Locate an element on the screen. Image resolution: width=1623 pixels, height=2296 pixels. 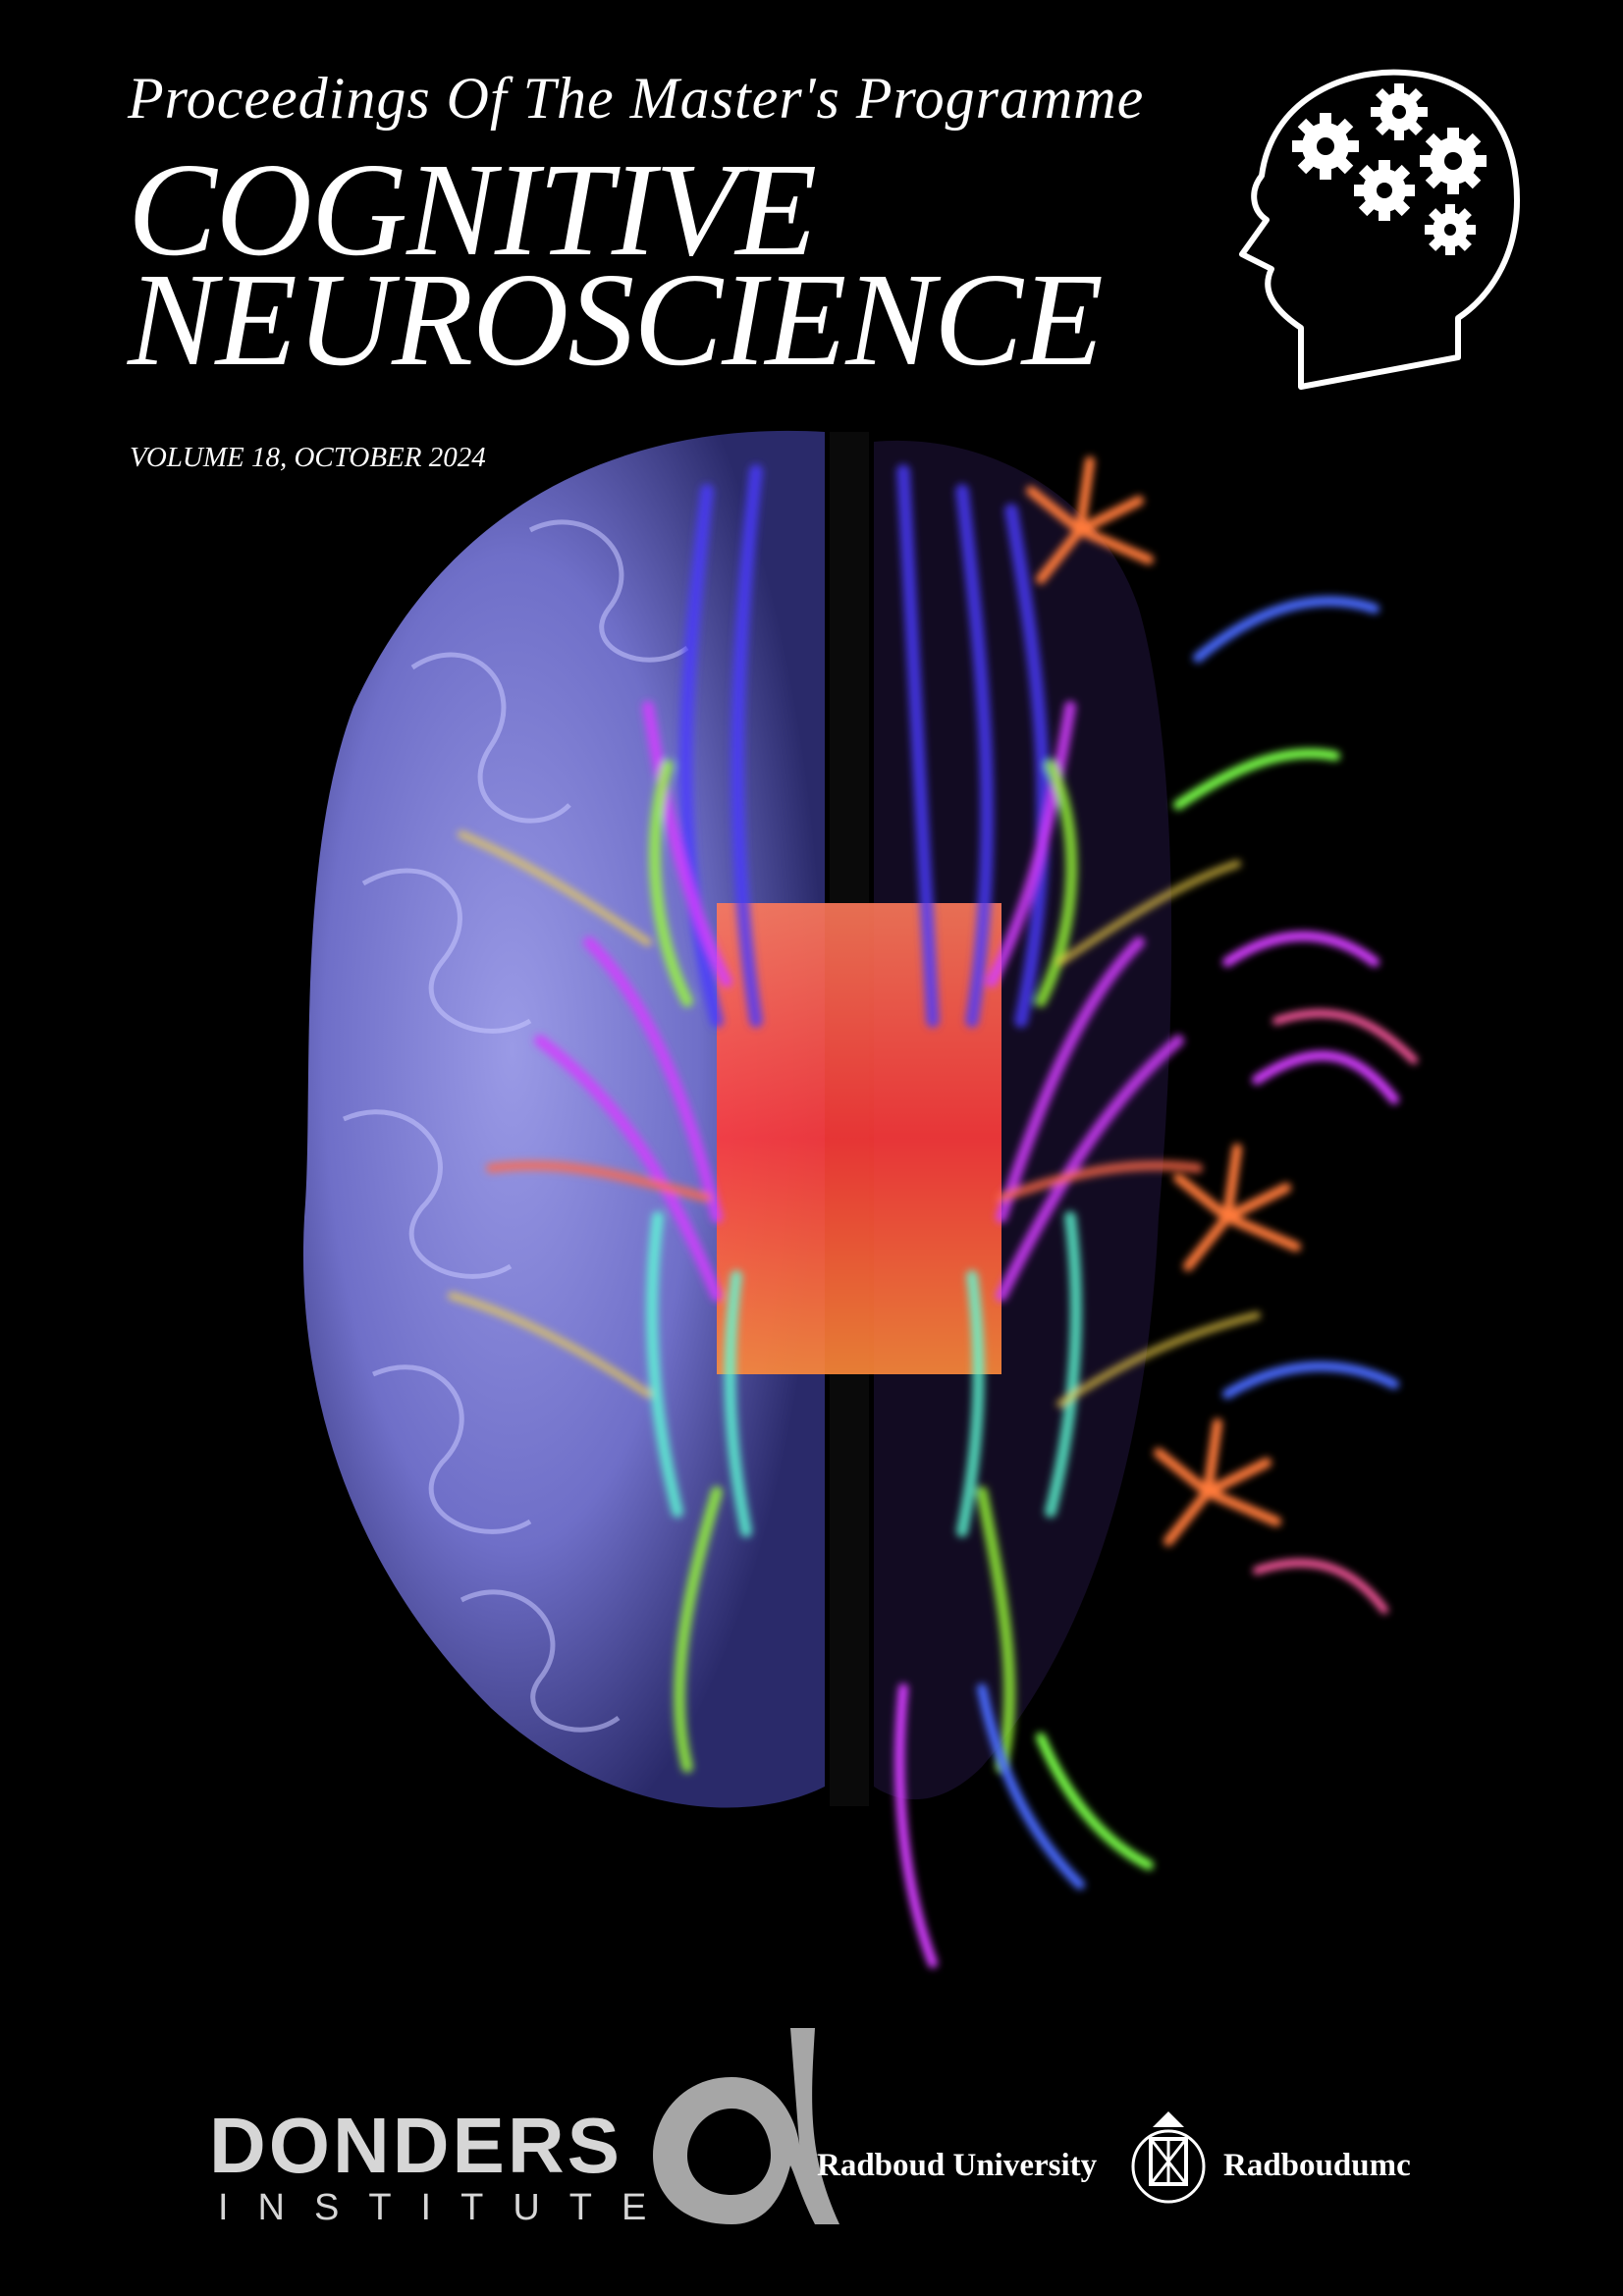
head-with-gears-icon is located at coordinates (1380, 229).